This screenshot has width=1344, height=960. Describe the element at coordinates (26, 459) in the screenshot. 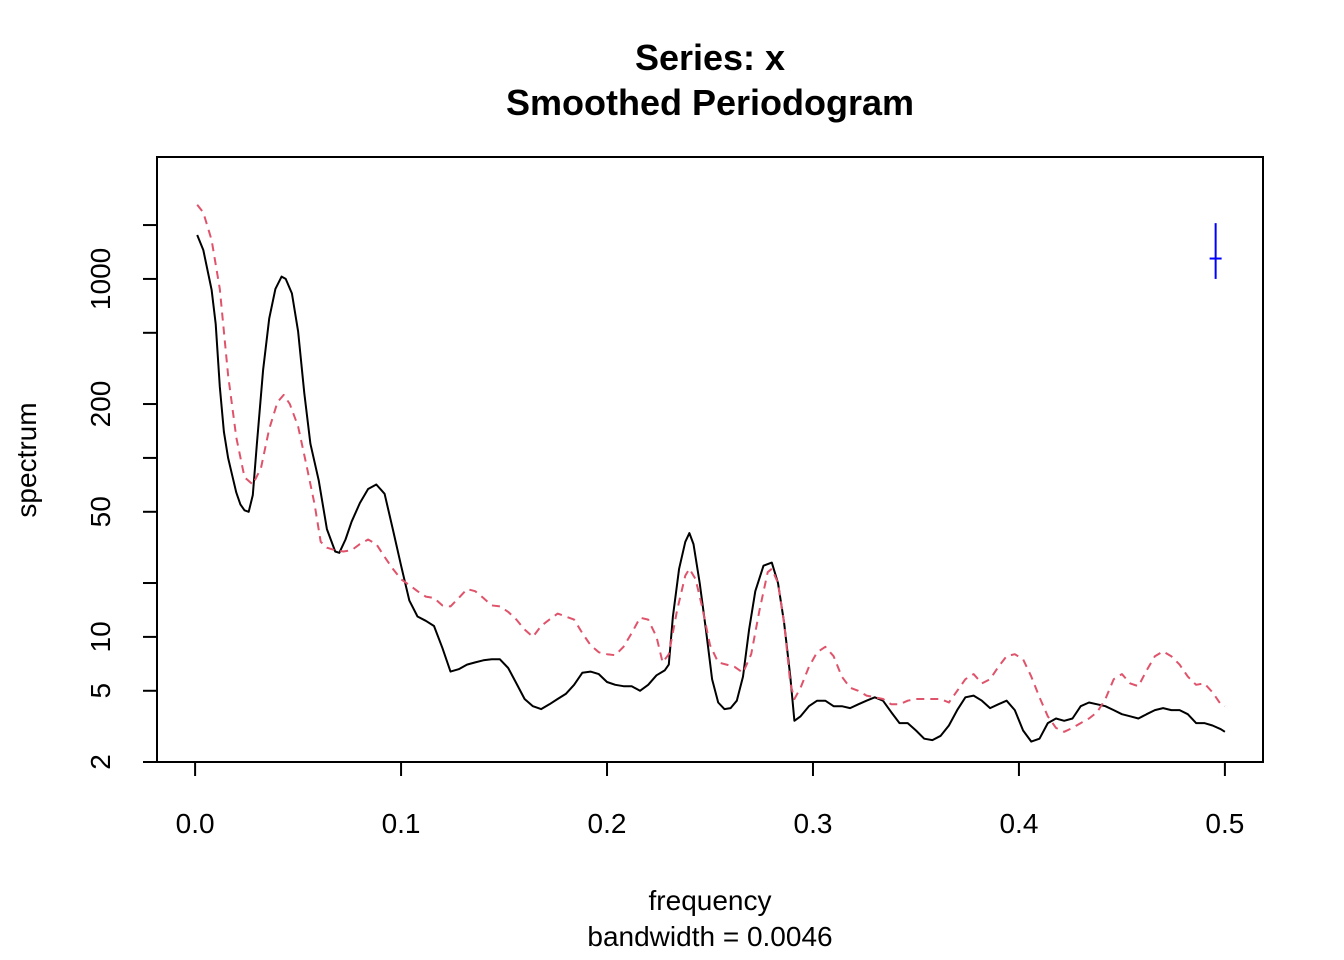

I see `y-axis-label: spectrum` at that location.